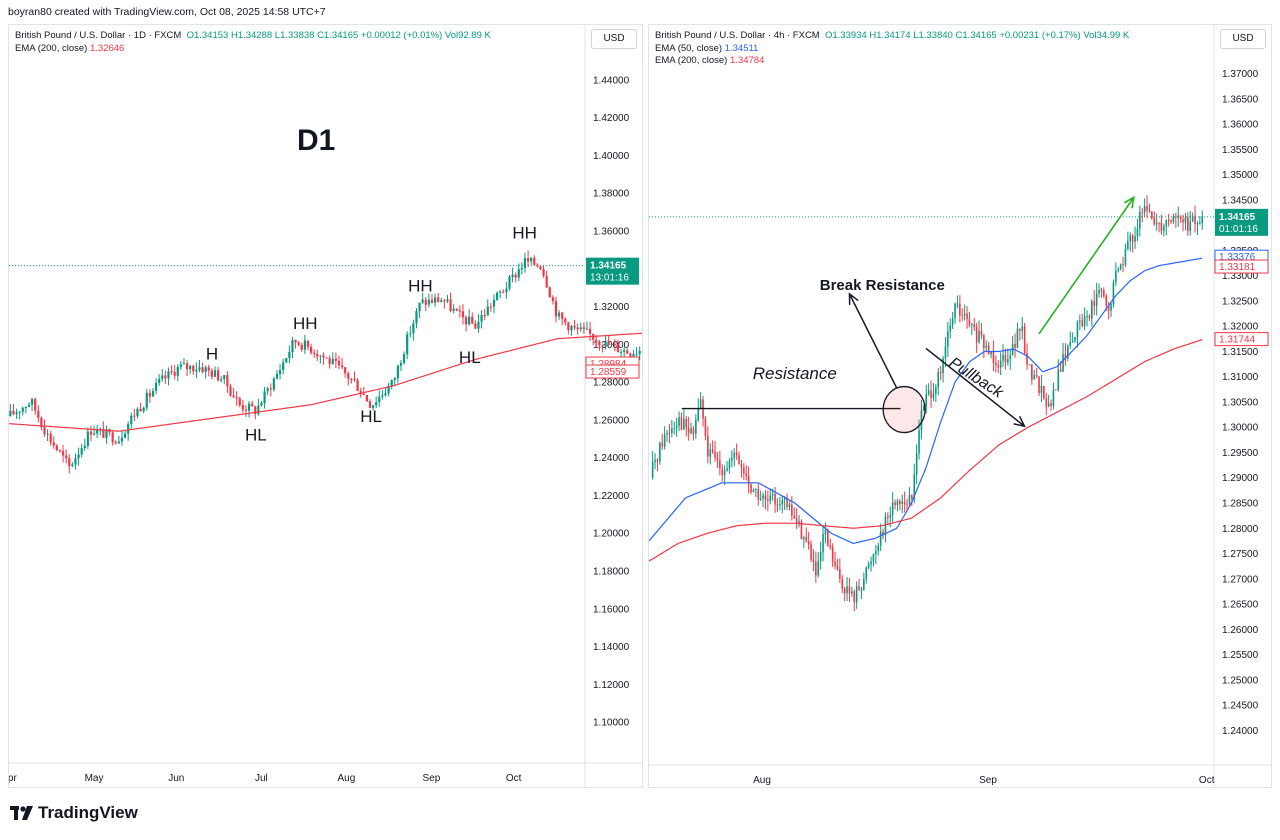  I want to click on daily-y-tick-label: 1.14000, so click(611, 647).